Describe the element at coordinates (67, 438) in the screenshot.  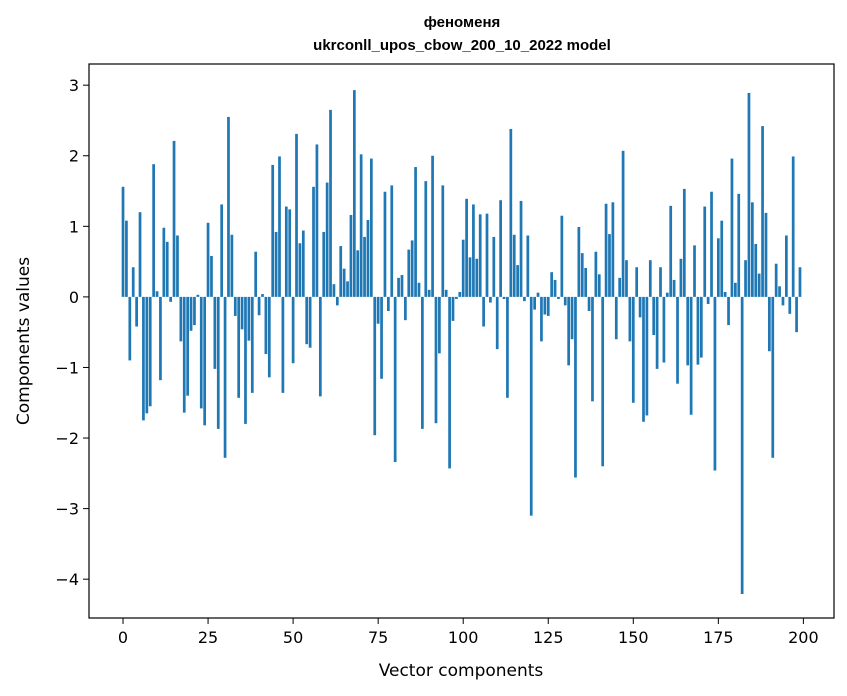
I see `y-tick-label: −2` at that location.